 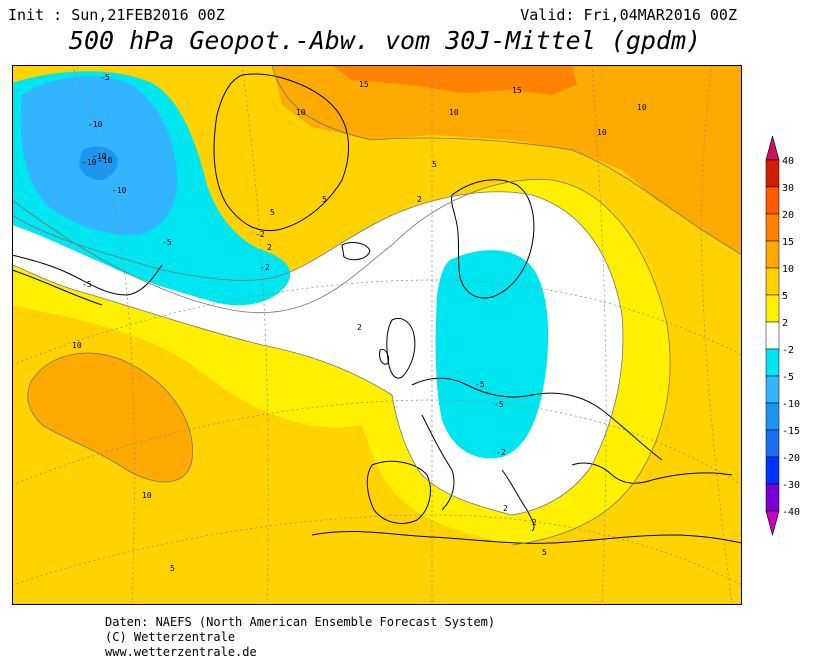 What do you see at coordinates (791, 485) in the screenshot?
I see `legend-label: -30` at bounding box center [791, 485].